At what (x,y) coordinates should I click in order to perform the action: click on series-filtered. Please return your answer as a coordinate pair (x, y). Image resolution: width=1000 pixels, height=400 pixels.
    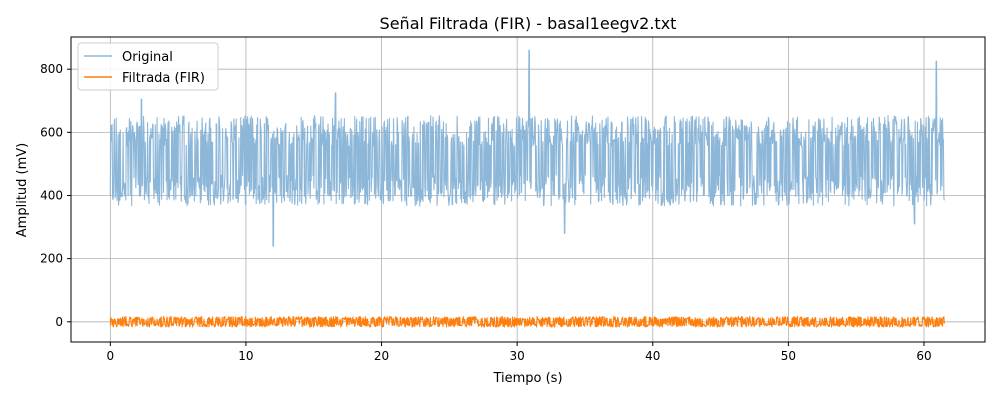
    Looking at the image, I should click on (527, 322).